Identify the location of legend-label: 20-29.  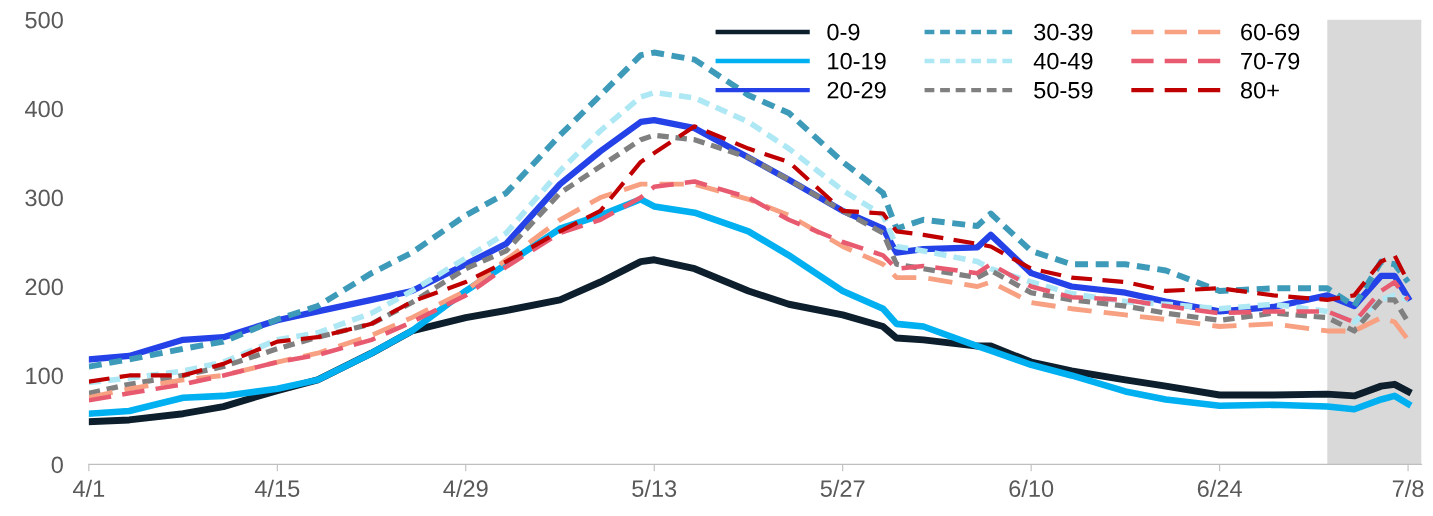
(856, 90).